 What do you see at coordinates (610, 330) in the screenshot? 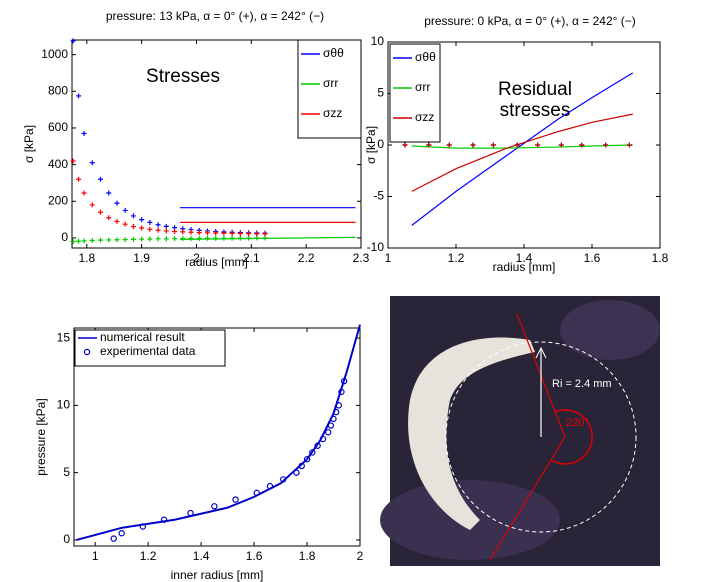
I see `photo-texture` at bounding box center [610, 330].